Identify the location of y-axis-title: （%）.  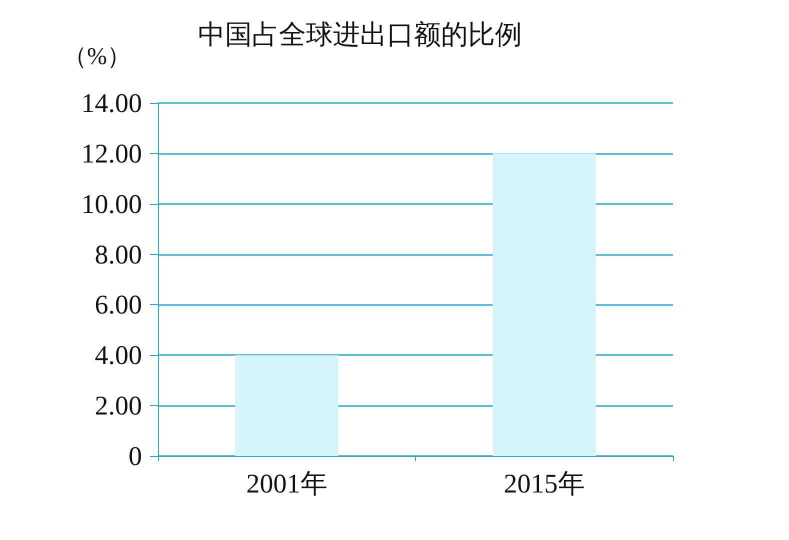
(97, 57).